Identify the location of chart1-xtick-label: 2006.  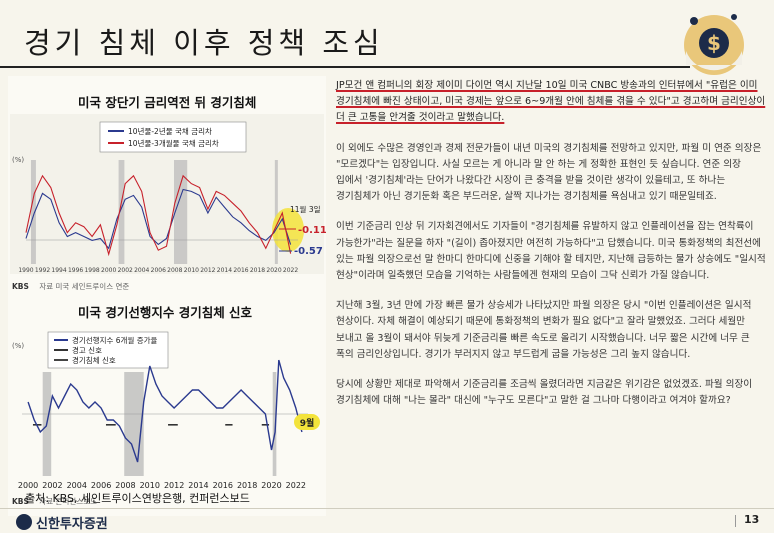
(158, 270).